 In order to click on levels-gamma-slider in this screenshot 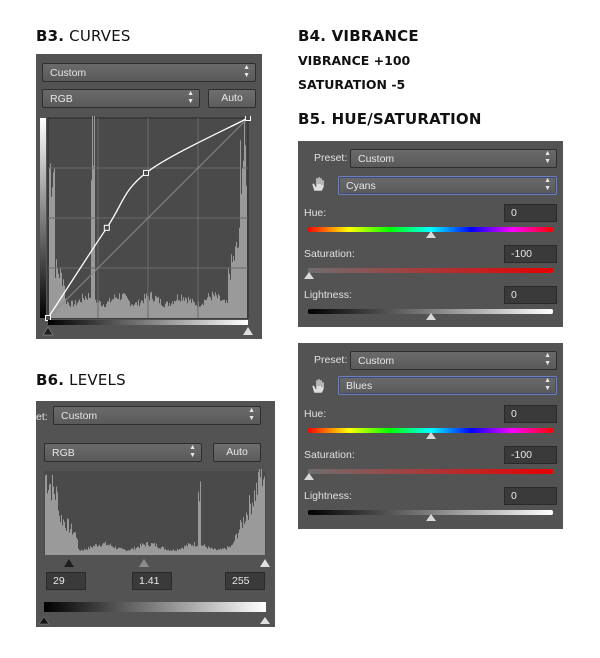, I will do `click(144, 563)`.